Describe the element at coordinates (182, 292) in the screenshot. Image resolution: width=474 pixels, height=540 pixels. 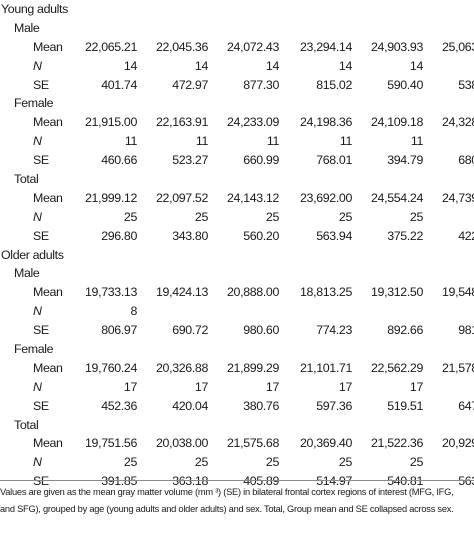
I see `table-cell: 19,424.13` at that location.